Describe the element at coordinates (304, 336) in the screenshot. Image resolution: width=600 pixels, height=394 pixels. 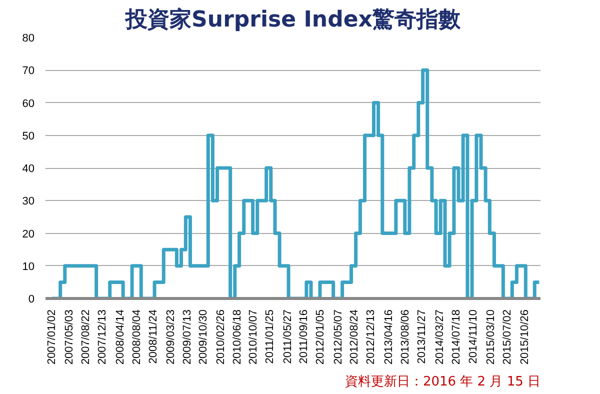
I see `x-tick-label: 2011/09/16` at that location.